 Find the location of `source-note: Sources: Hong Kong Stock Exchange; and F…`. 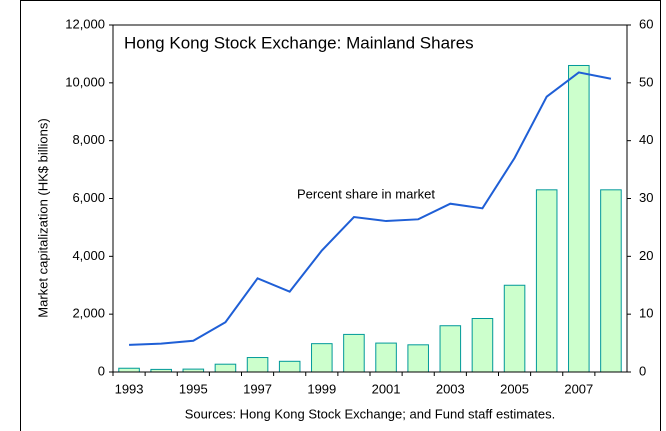

source-note: Sources: Hong Kong Stock Exchange; and F… is located at coordinates (370, 413).